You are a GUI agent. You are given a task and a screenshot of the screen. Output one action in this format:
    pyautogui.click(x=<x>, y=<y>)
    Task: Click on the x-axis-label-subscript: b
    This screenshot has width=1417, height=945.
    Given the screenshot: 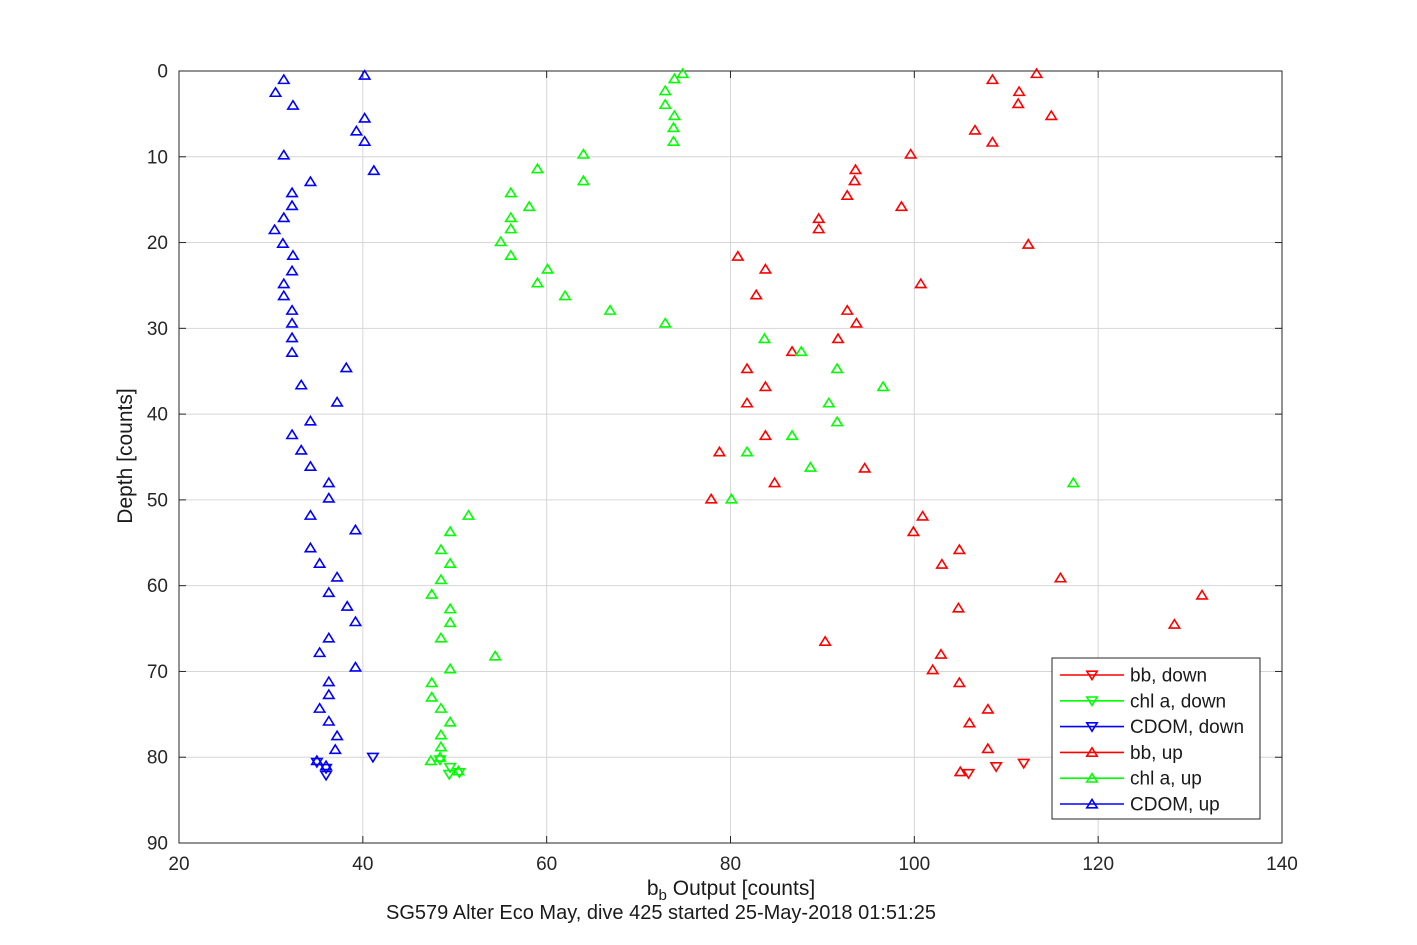 What is the action you would take?
    pyautogui.click(x=662, y=896)
    